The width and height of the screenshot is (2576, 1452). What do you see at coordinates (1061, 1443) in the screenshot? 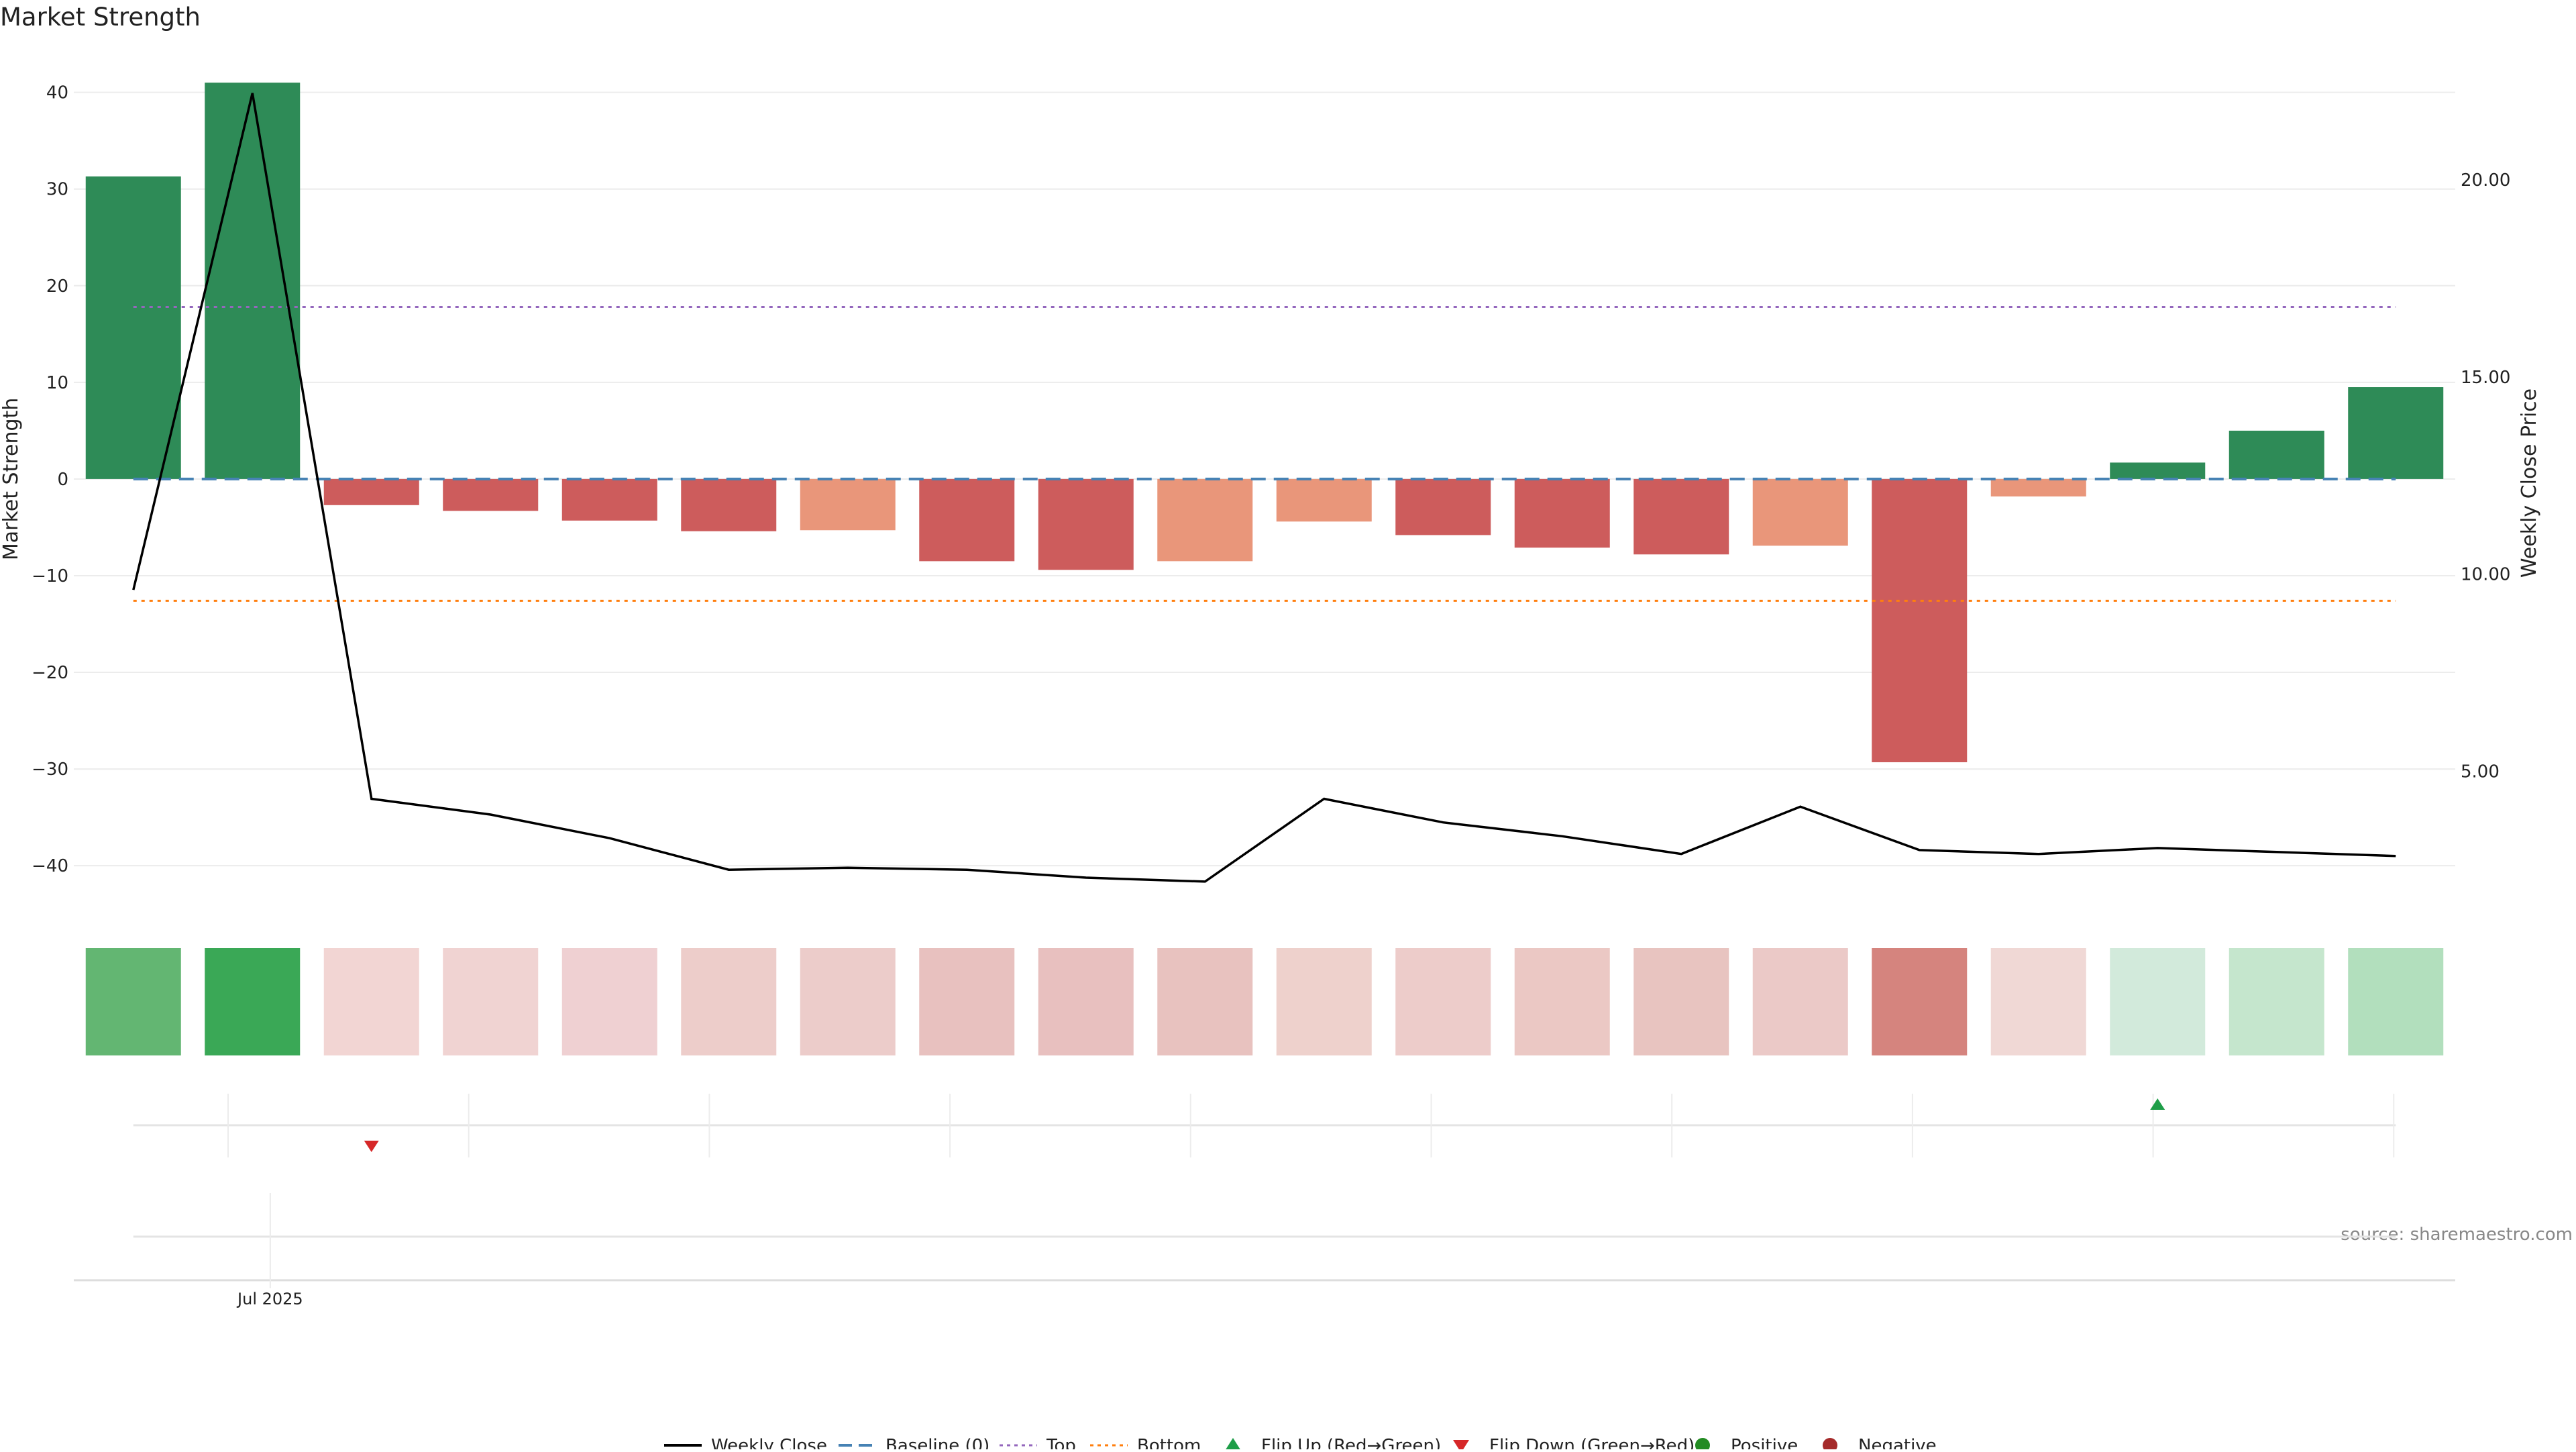
I see `legend-label: Top` at bounding box center [1061, 1443].